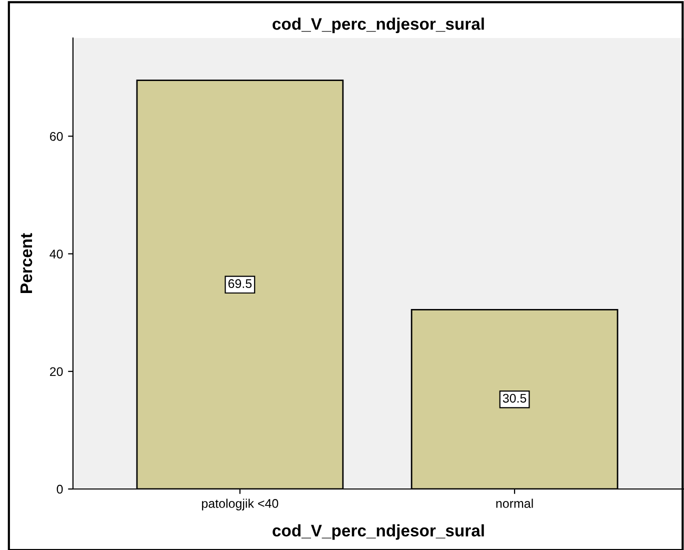 The height and width of the screenshot is (550, 684). Describe the element at coordinates (56, 254) in the screenshot. I see `y-tick-label: 40` at that location.